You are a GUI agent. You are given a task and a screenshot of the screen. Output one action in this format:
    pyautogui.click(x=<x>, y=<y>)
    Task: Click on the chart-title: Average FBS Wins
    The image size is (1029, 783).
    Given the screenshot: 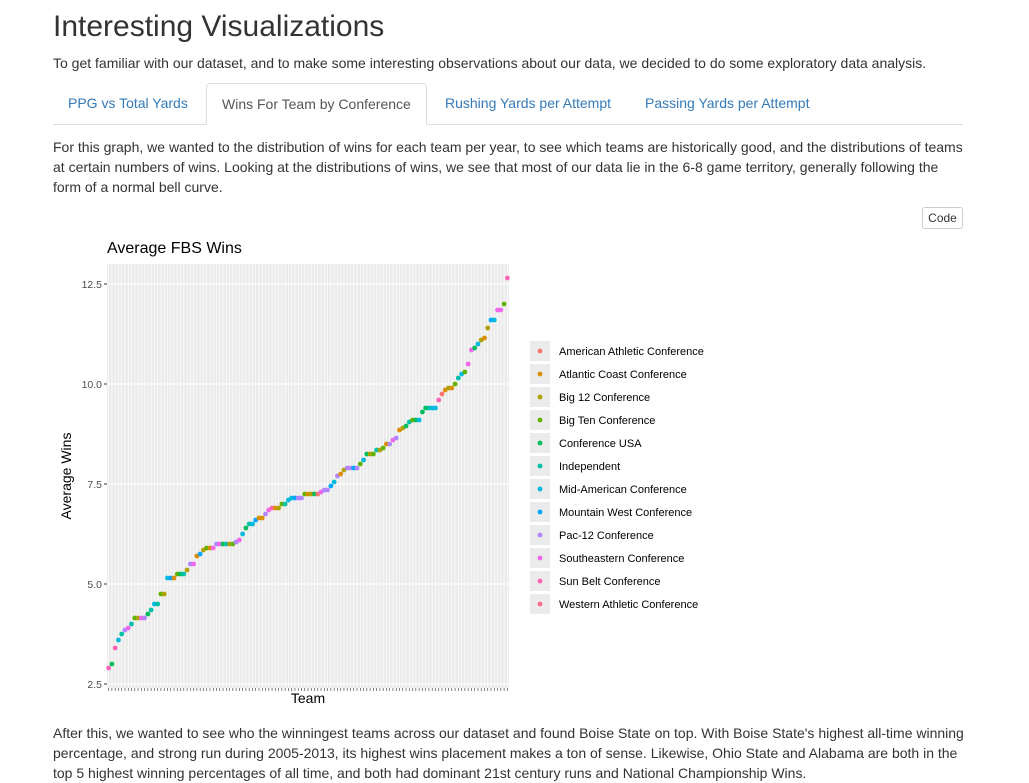 What is the action you would take?
    pyautogui.click(x=174, y=248)
    